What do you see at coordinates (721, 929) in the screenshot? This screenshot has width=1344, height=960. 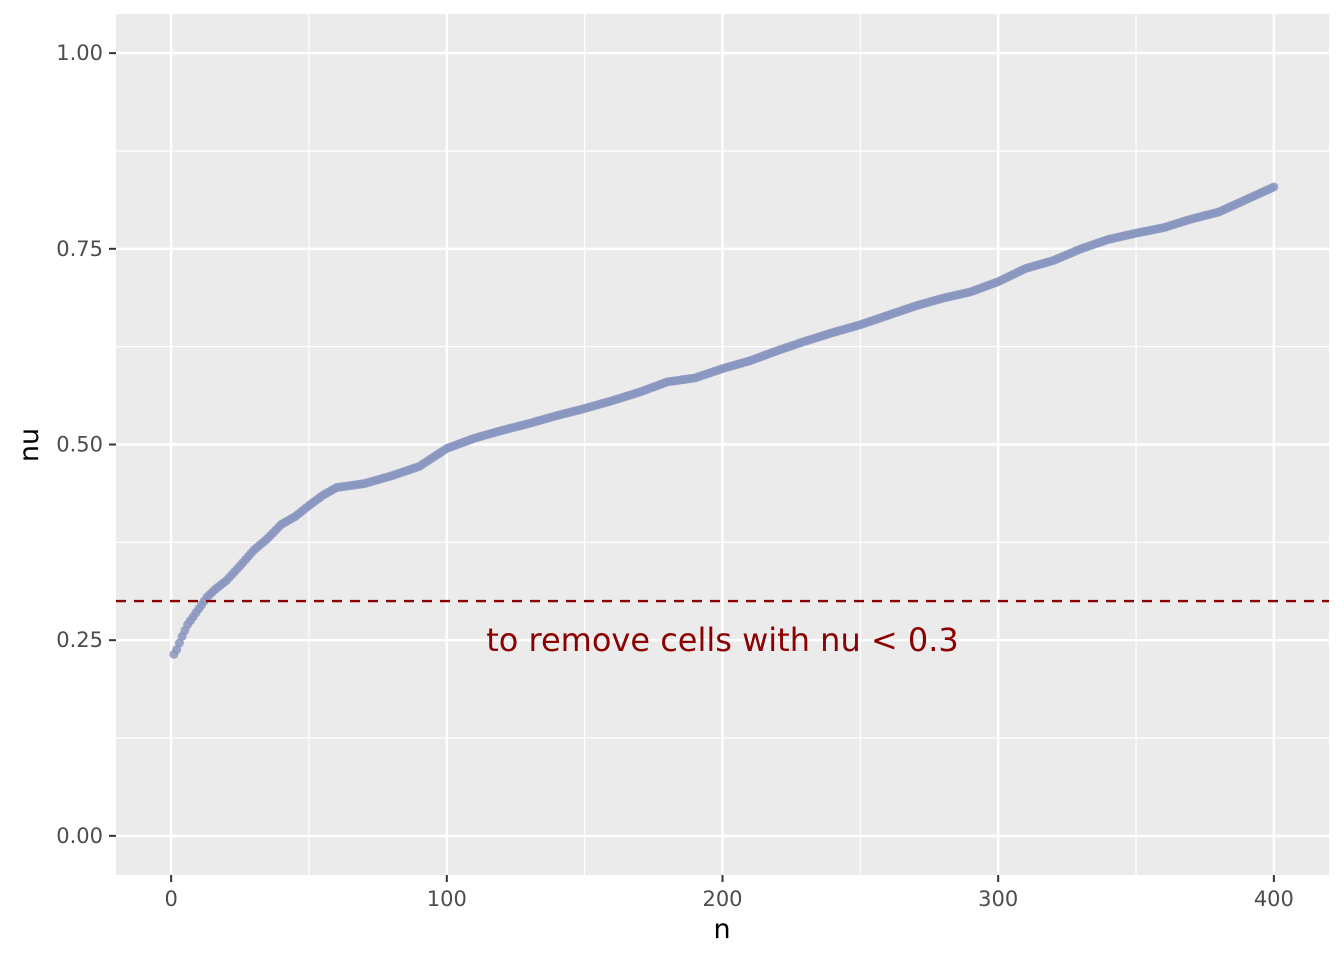 I see `x-axis-title: n` at bounding box center [721, 929].